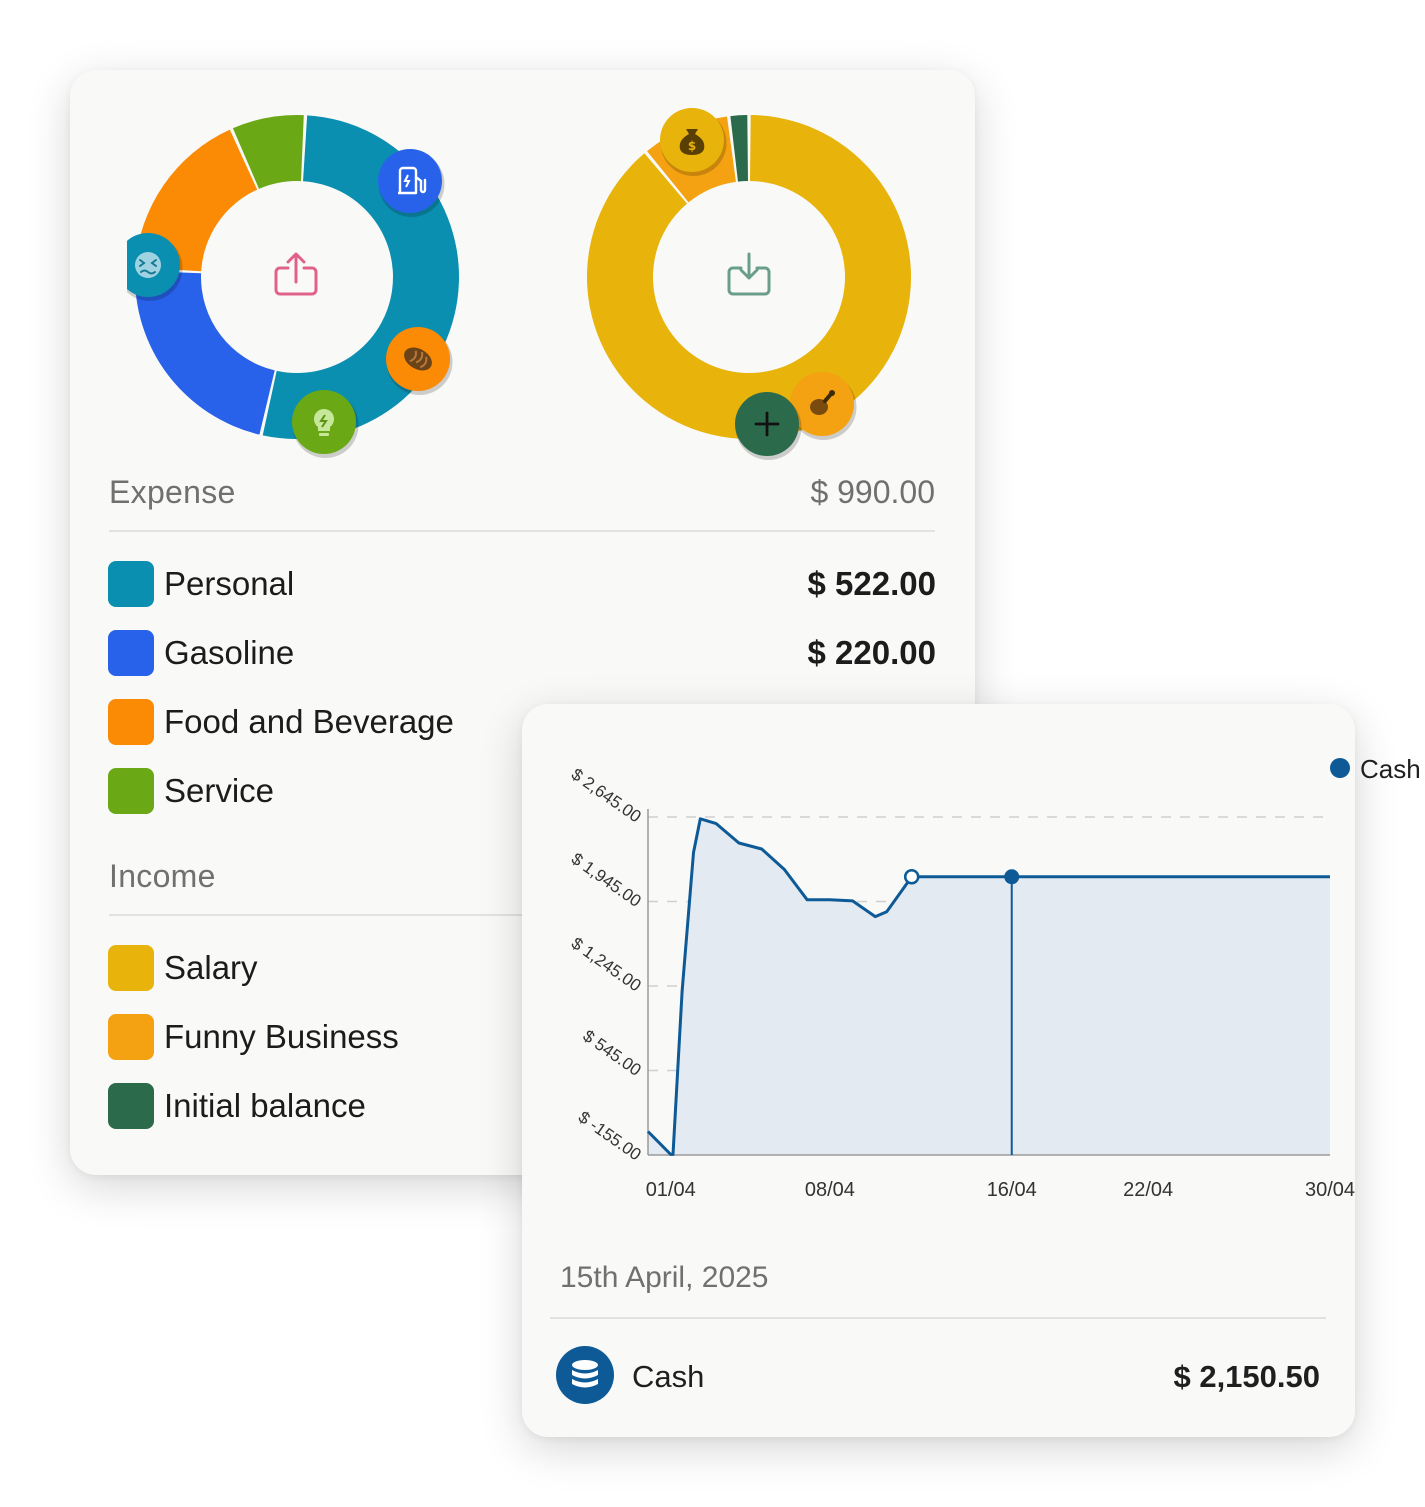 This screenshot has height=1507, width=1425. Describe the element at coordinates (281, 1036) in the screenshot. I see `category-label: Funny Business` at that location.